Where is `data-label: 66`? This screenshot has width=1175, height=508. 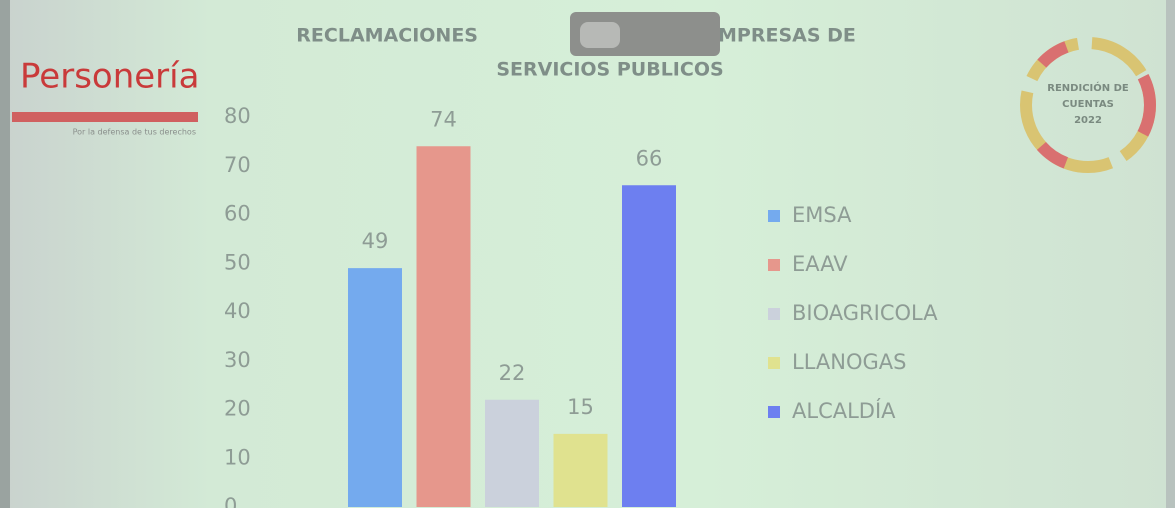
data-label: 66 is located at coordinates (649, 158).